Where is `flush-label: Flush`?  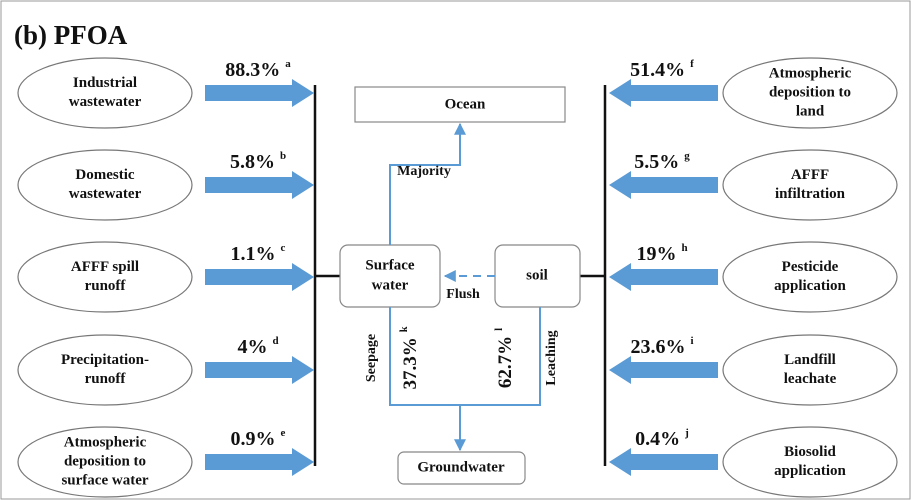
flush-label: Flush is located at coordinates (463, 294).